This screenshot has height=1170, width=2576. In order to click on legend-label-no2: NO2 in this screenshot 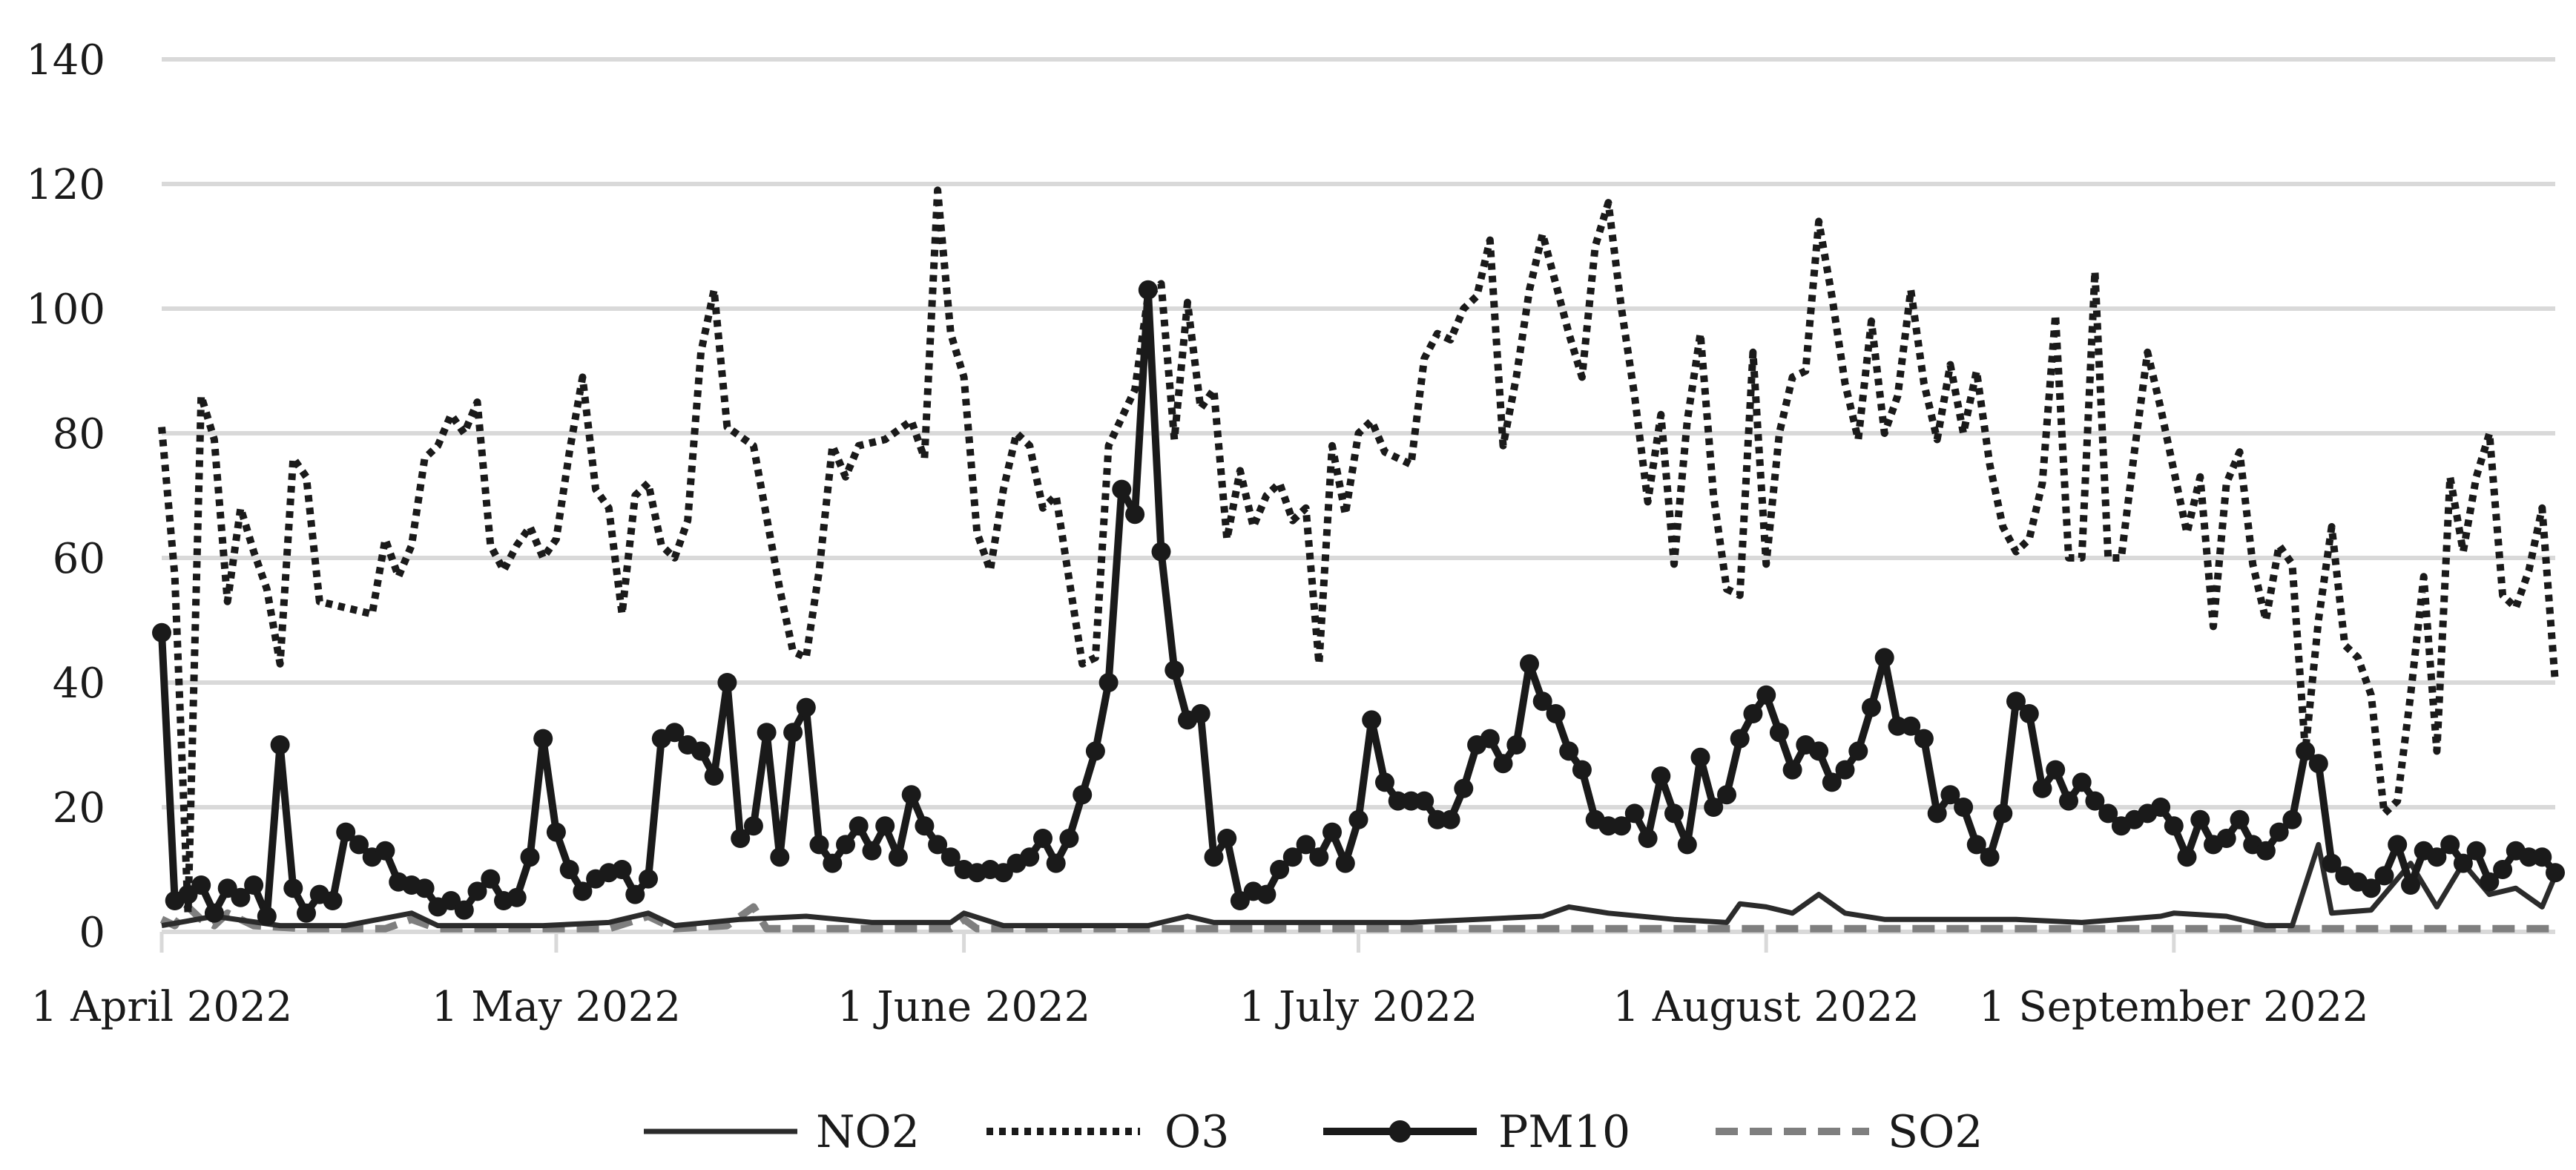, I will do `click(868, 1132)`.